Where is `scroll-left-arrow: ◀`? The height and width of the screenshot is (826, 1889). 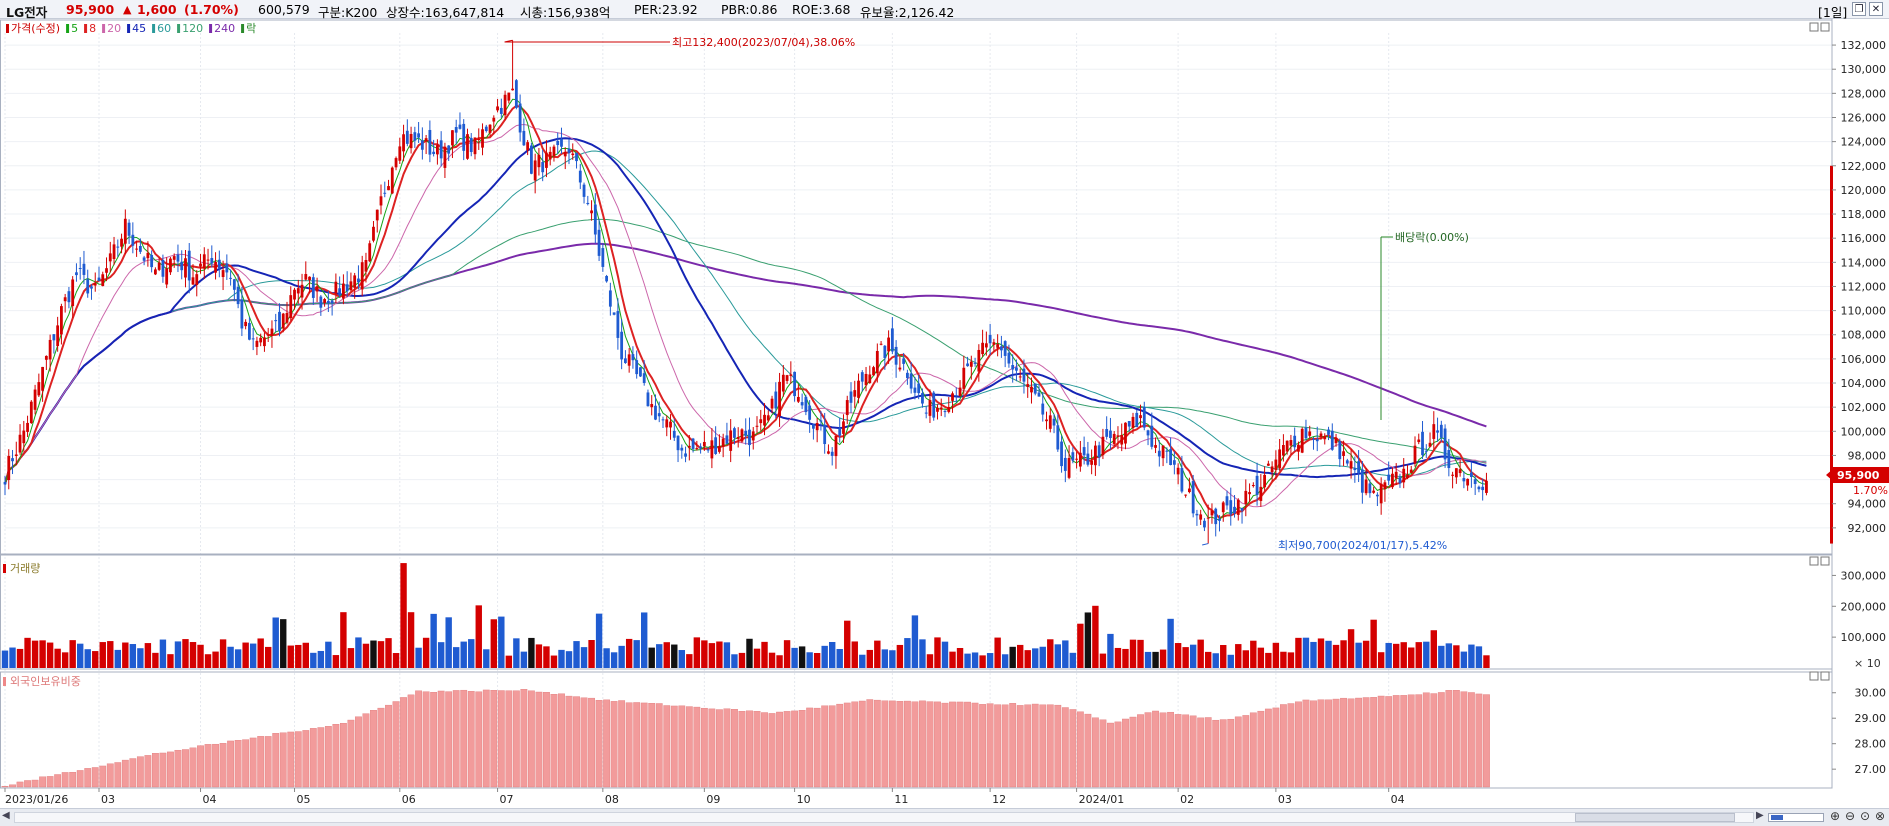 scroll-left-arrow: ◀ is located at coordinates (6, 815).